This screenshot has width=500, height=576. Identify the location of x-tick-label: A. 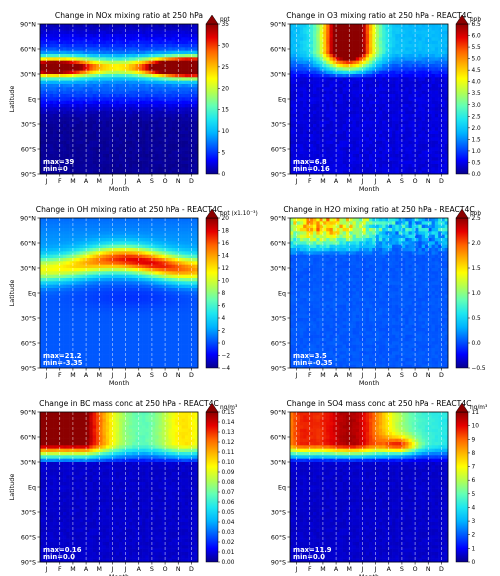
(139, 181).